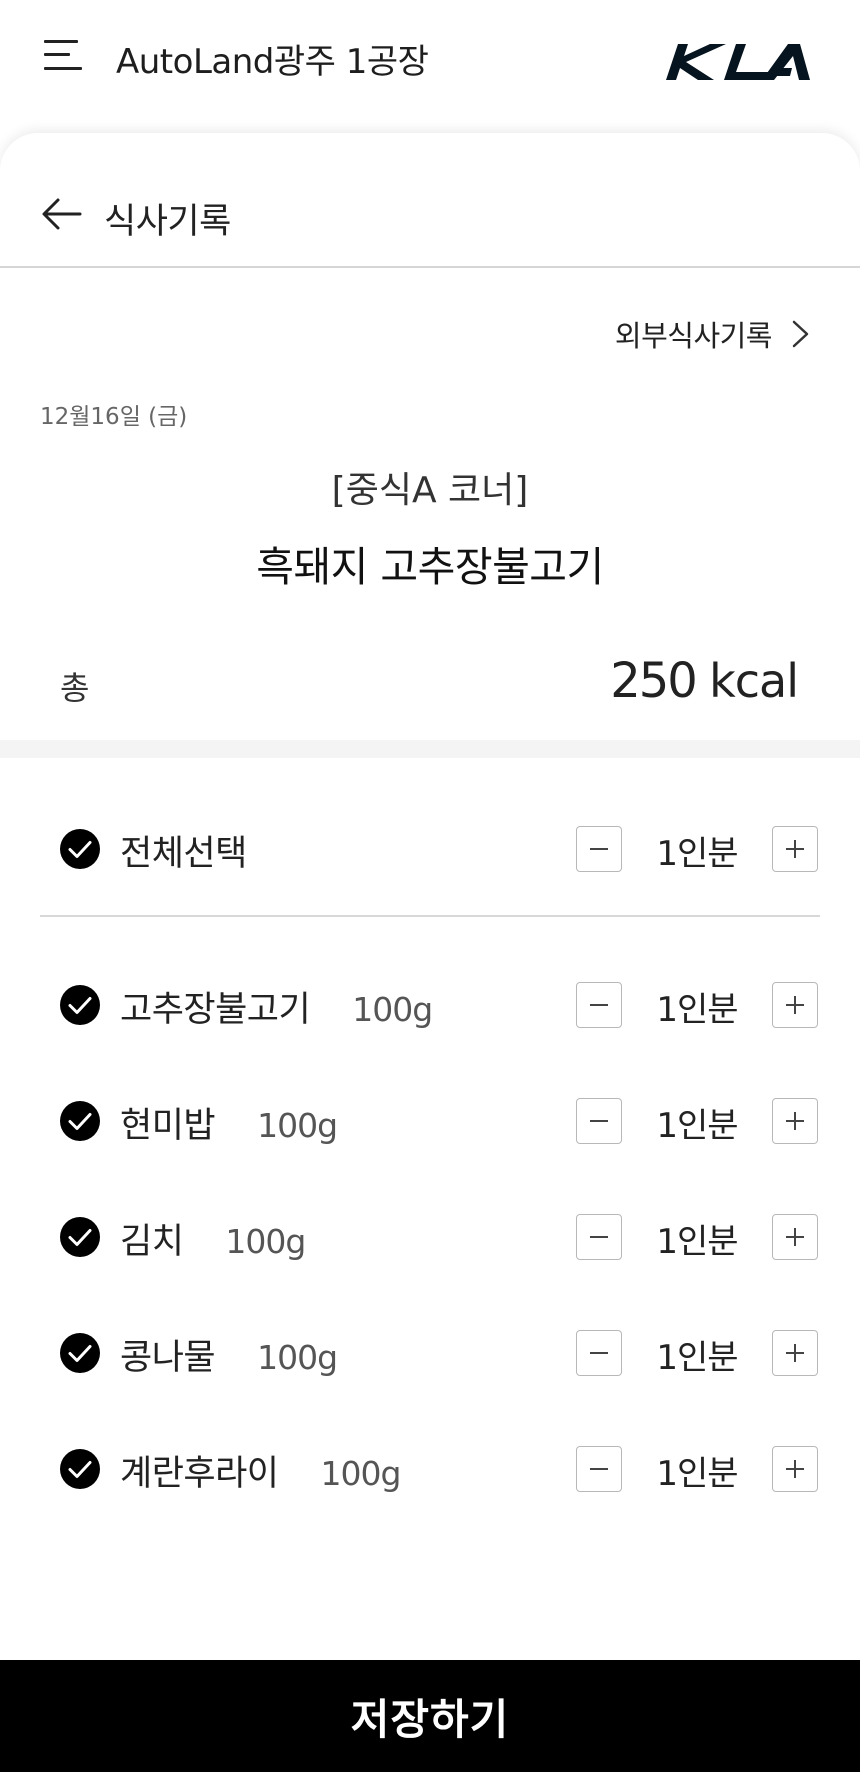  What do you see at coordinates (693, 336) in the screenshot?
I see `external-meal-record-label: 외부식사기록` at bounding box center [693, 336].